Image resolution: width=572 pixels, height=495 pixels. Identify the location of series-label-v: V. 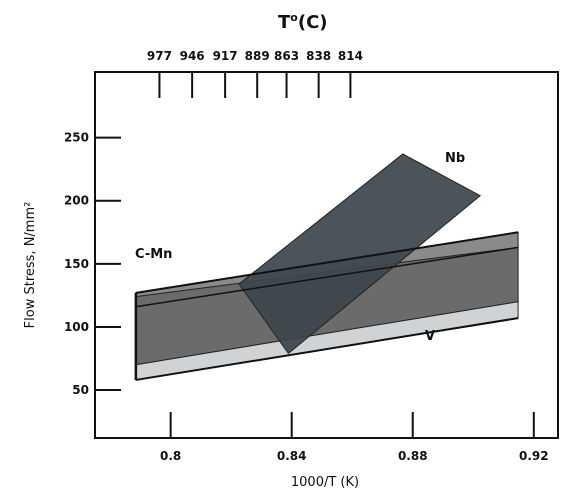
(430, 336).